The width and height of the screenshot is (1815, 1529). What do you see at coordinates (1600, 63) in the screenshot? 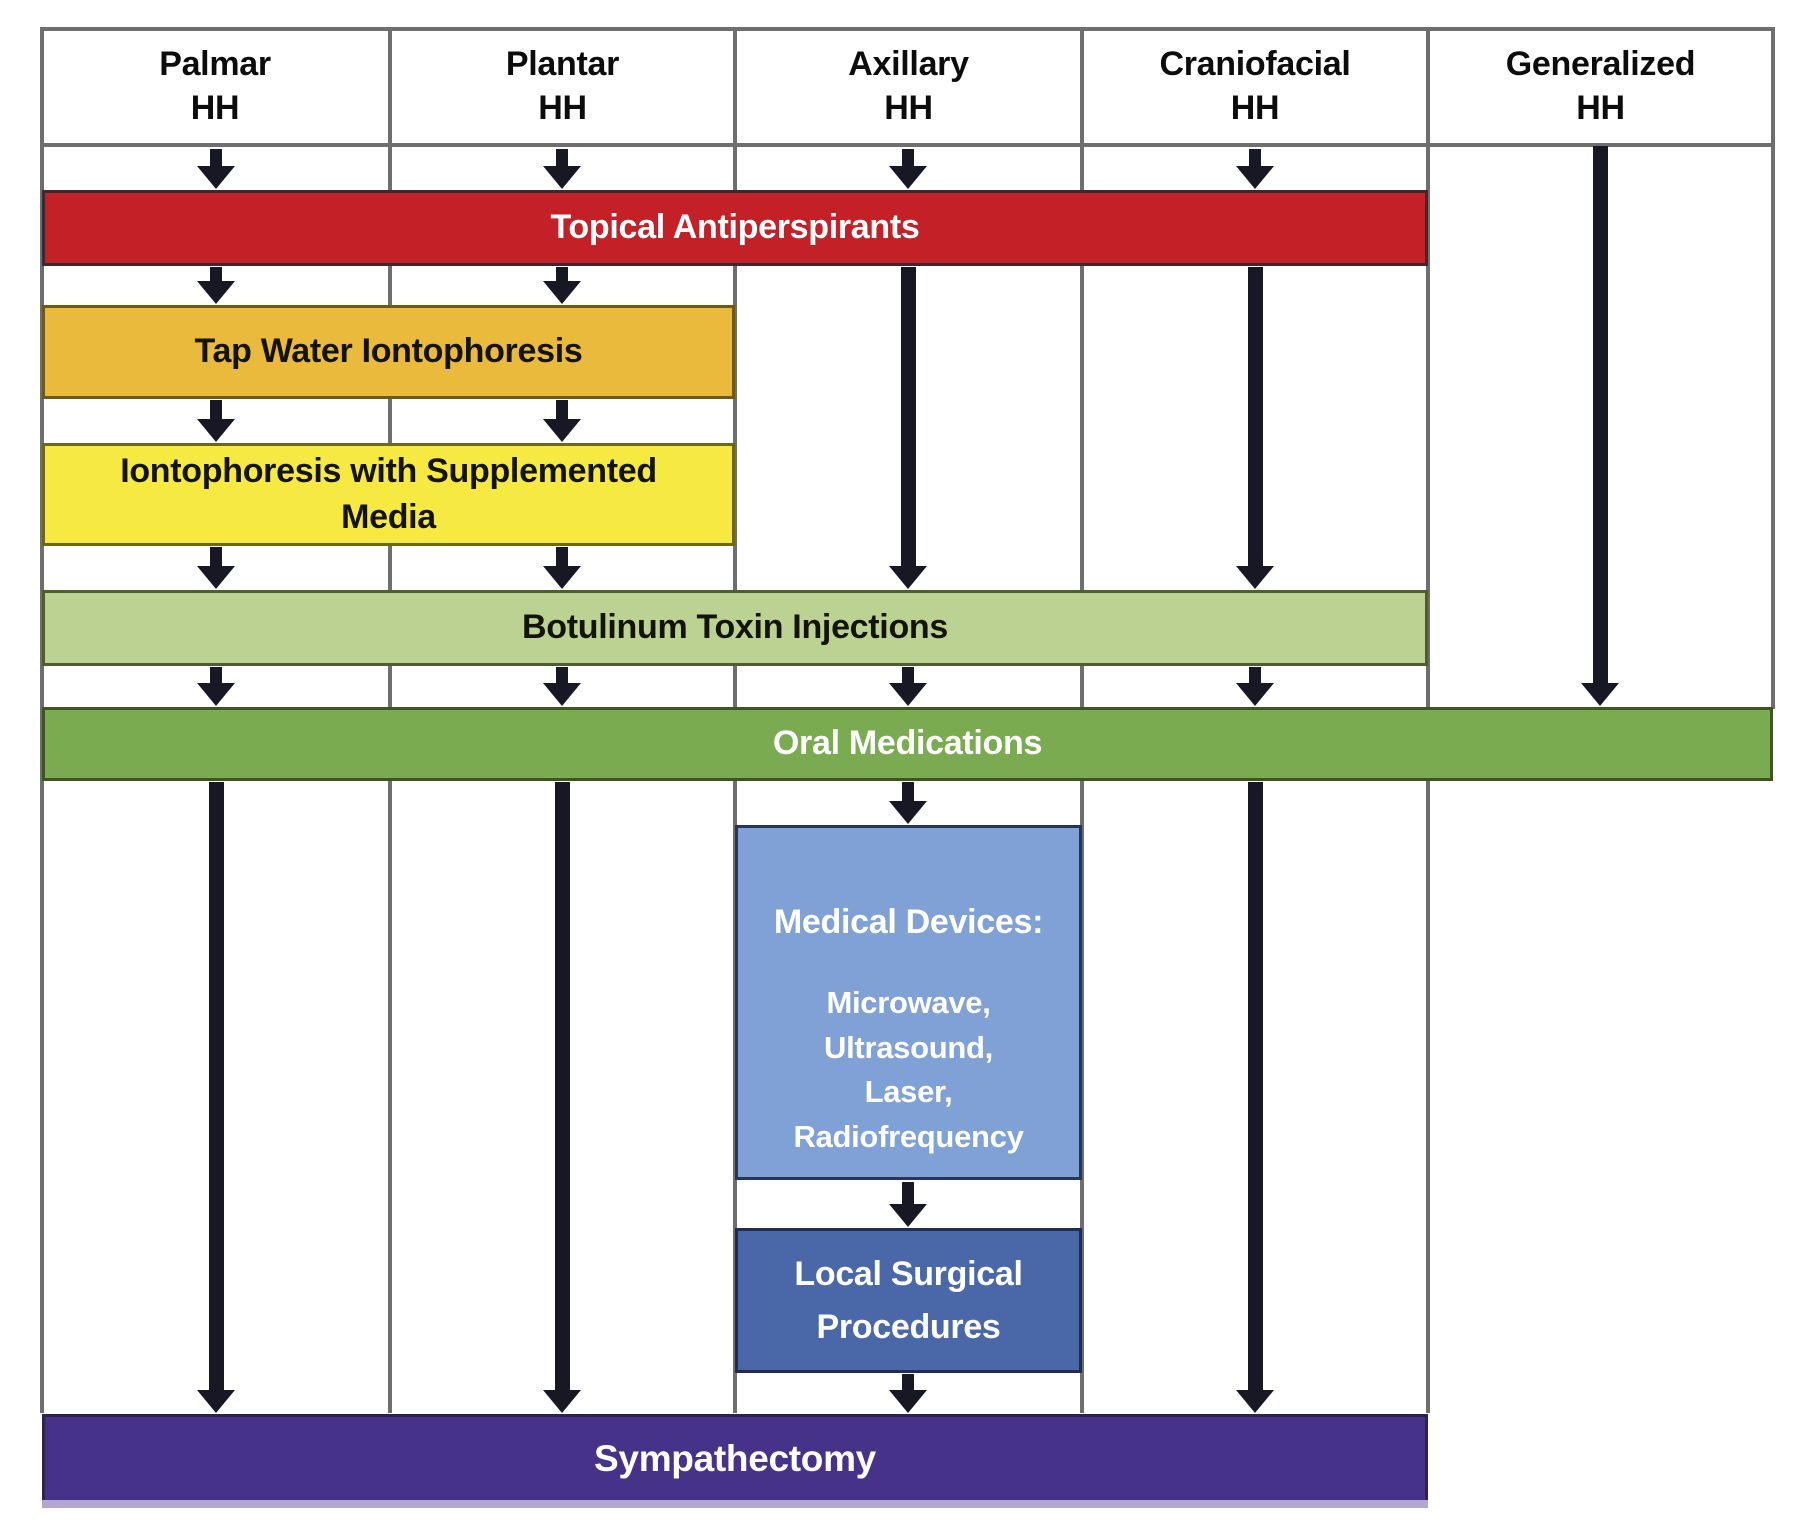
I see `column-name: Generalized` at bounding box center [1600, 63].